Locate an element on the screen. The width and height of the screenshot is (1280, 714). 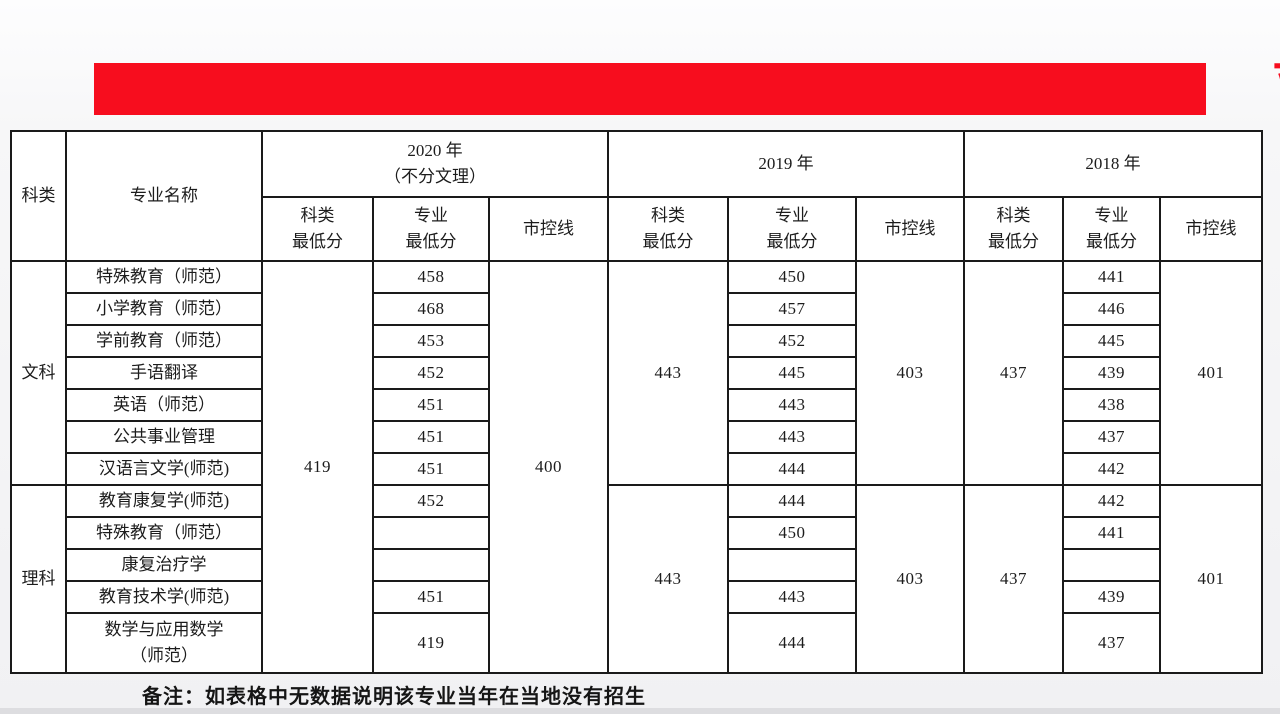
table-row: 公共事业管理 451 443 437 is located at coordinates (636, 437).